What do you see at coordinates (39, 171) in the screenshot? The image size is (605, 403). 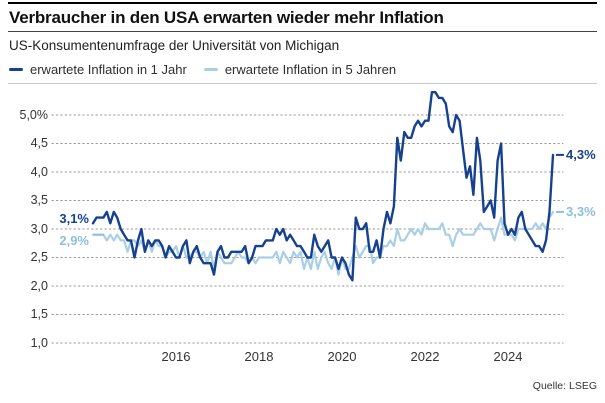 I see `y-axis-label: 4,0` at bounding box center [39, 171].